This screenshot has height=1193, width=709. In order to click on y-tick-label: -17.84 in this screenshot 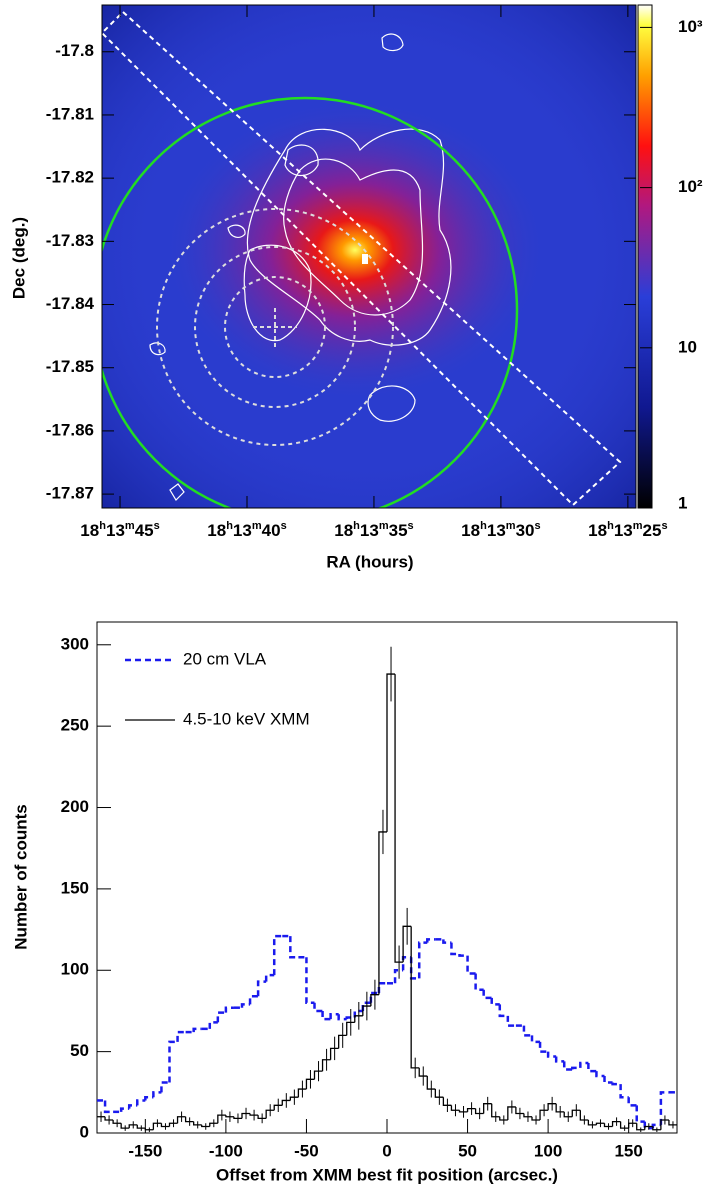, I will do `click(70, 303)`.